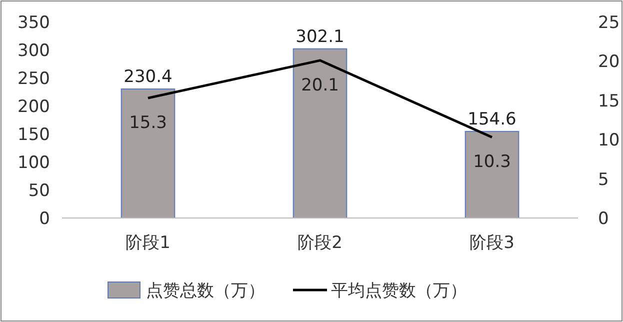 The height and width of the screenshot is (322, 623). Describe the element at coordinates (320, 243) in the screenshot. I see `x-tick-label: 阶段2` at that location.